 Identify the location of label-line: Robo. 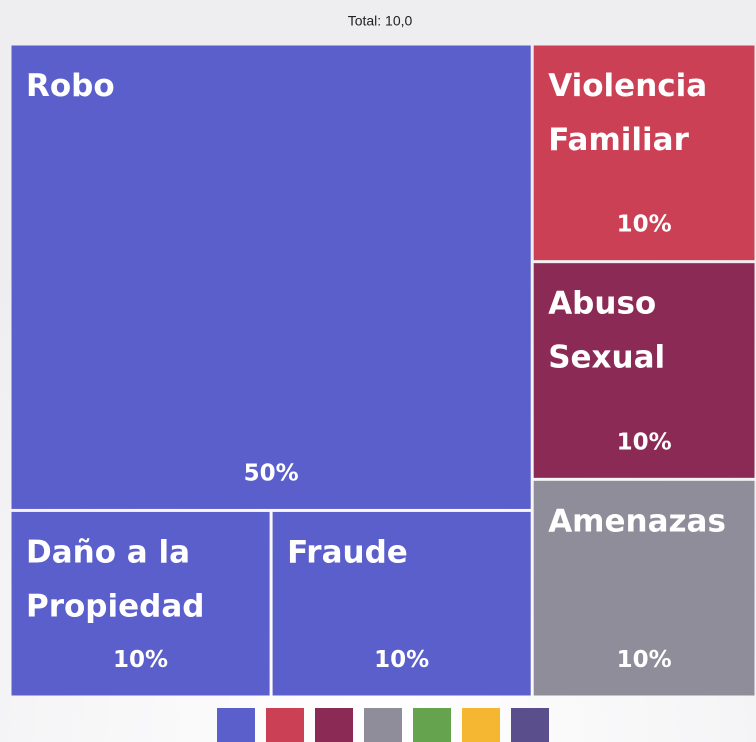
(70, 86).